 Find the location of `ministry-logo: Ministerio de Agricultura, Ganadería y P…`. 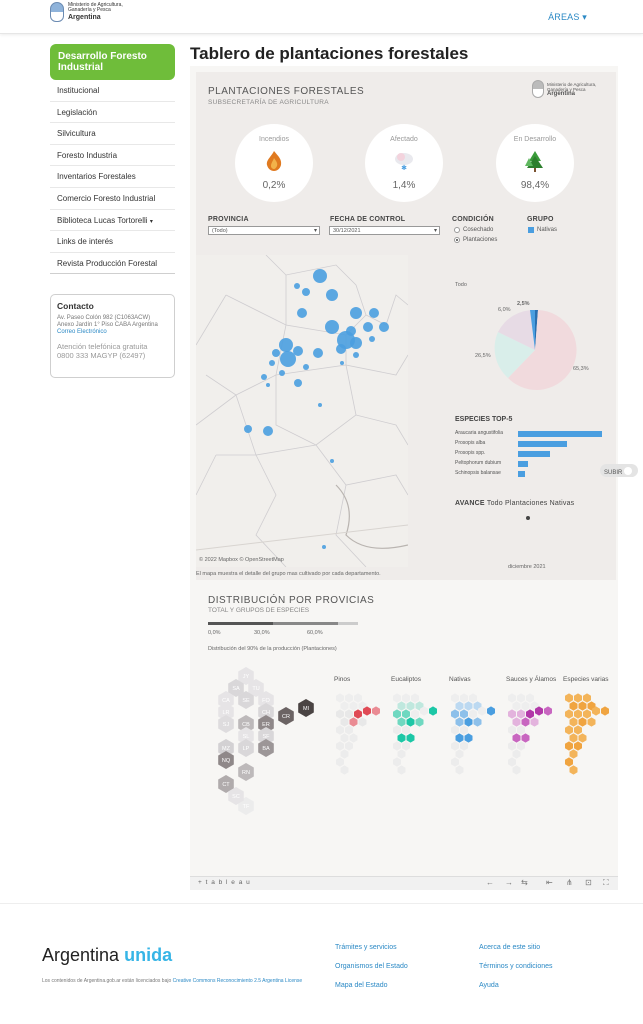

ministry-logo: Ministerio de Agricultura, Ganadería y P… is located at coordinates (86, 12).